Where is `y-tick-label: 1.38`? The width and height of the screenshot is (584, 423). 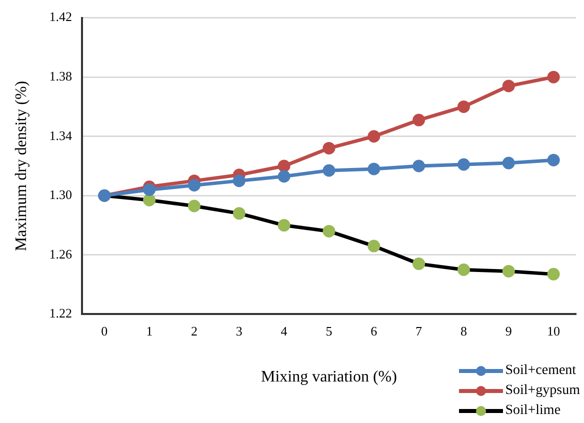 y-tick-label: 1.38 is located at coordinates (60, 76).